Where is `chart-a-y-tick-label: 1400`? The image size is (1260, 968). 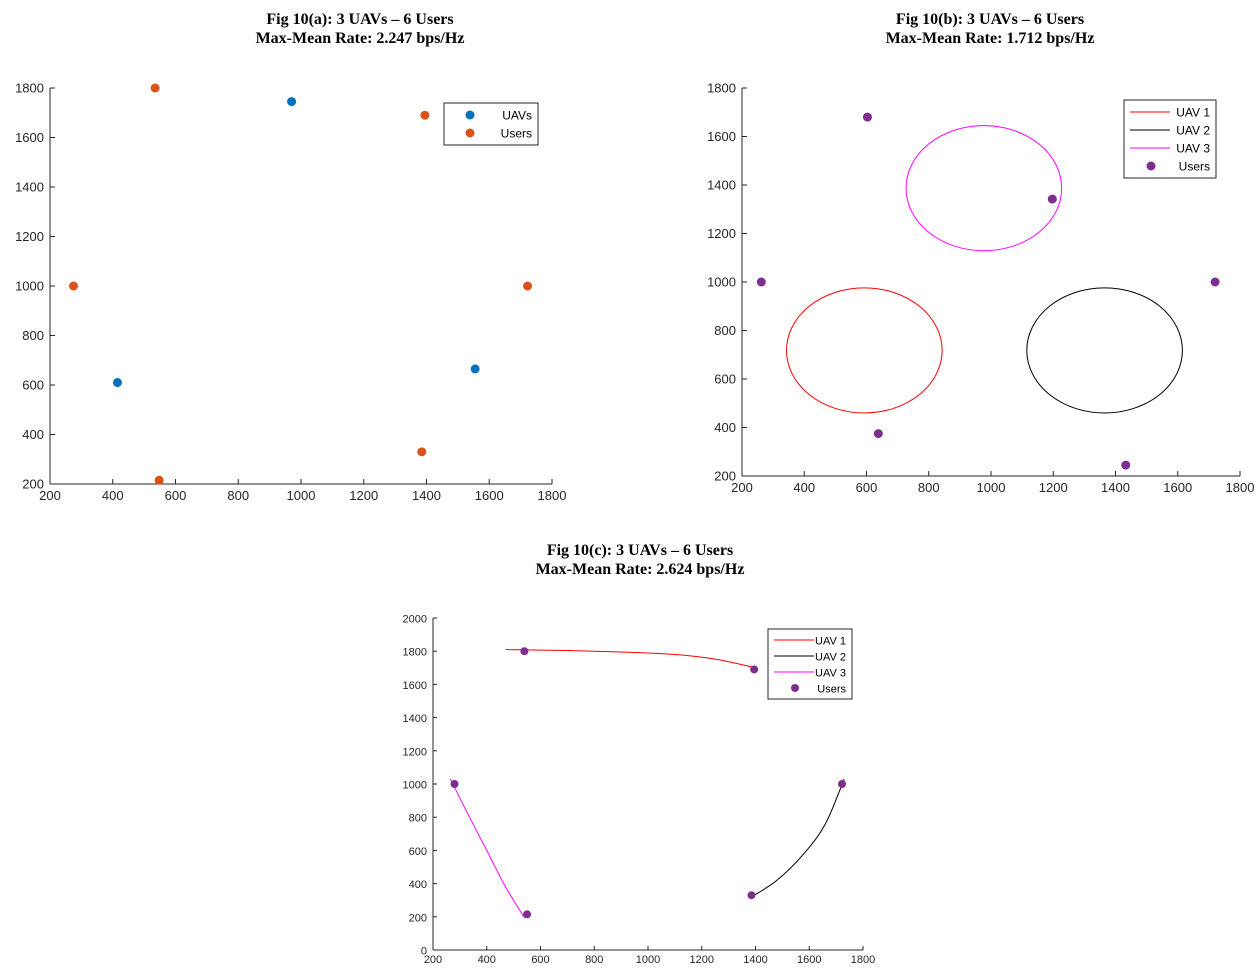 chart-a-y-tick-label: 1400 is located at coordinates (29, 187).